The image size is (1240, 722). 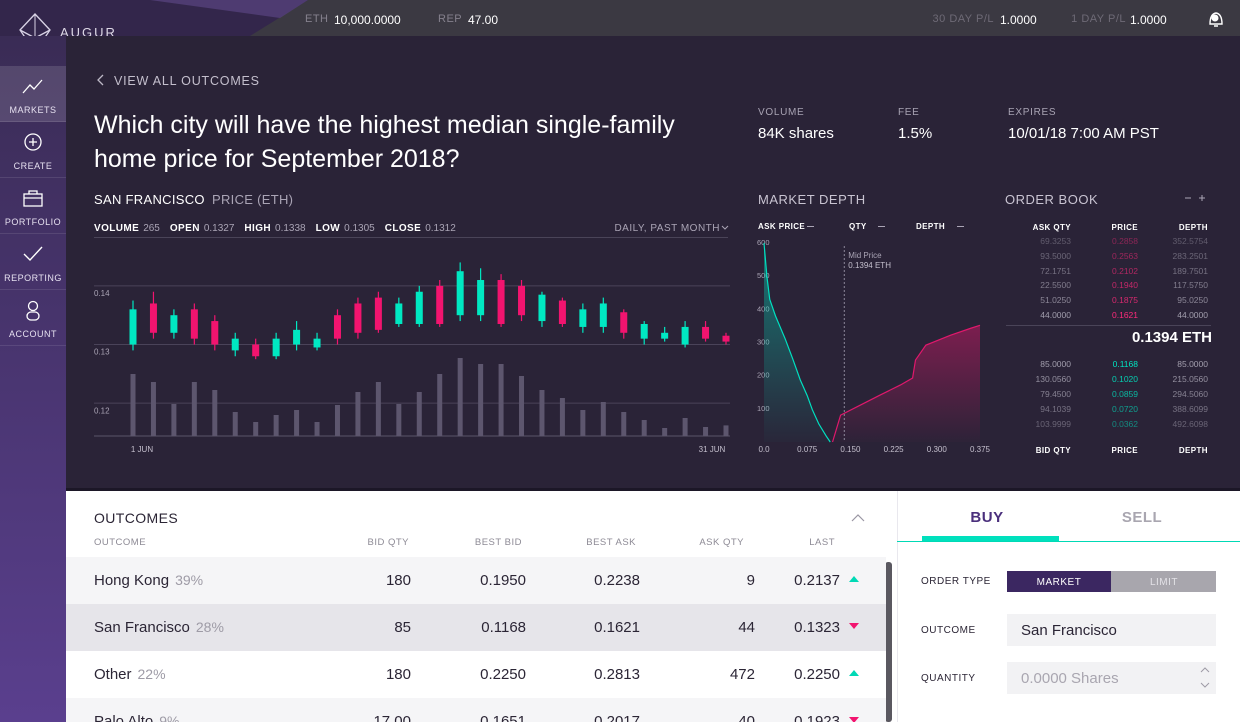 I want to click on quantity-placeholder: 0.0000 Shares, so click(x=1070, y=678).